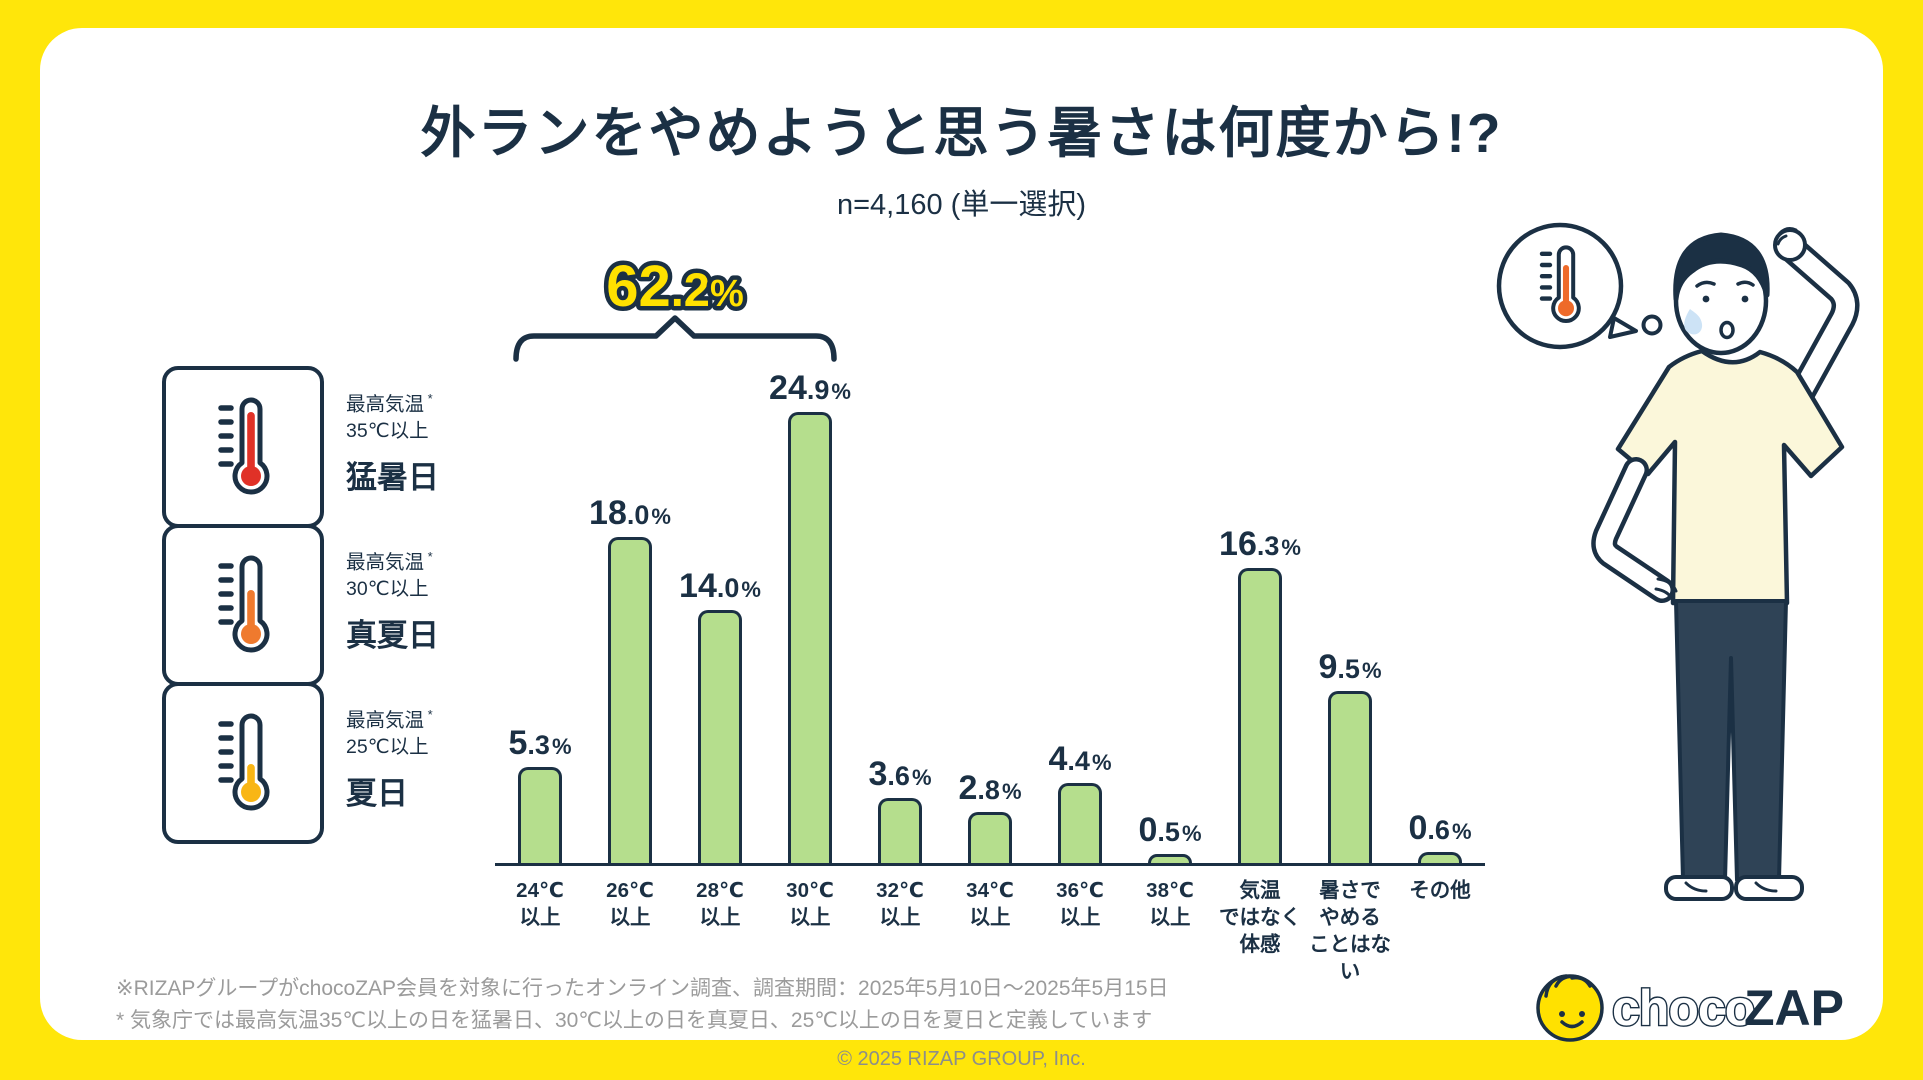 Image resolution: width=1923 pixels, height=1080 pixels. I want to click on bar-slot-8: 16.3%, so click(1260, 618).